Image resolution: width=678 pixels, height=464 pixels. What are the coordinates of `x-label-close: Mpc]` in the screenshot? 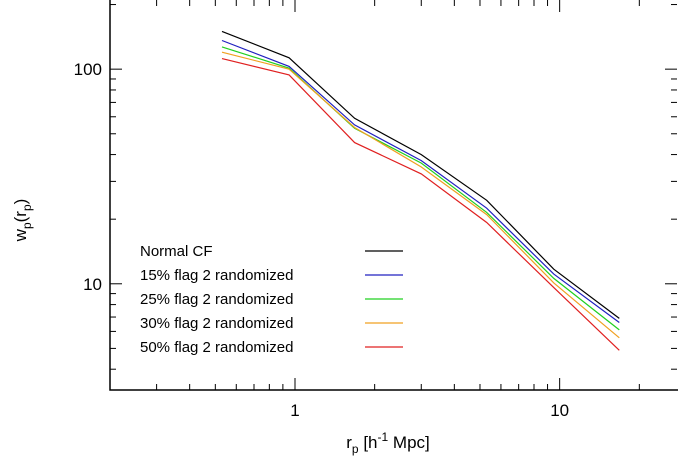 It's located at (409, 442).